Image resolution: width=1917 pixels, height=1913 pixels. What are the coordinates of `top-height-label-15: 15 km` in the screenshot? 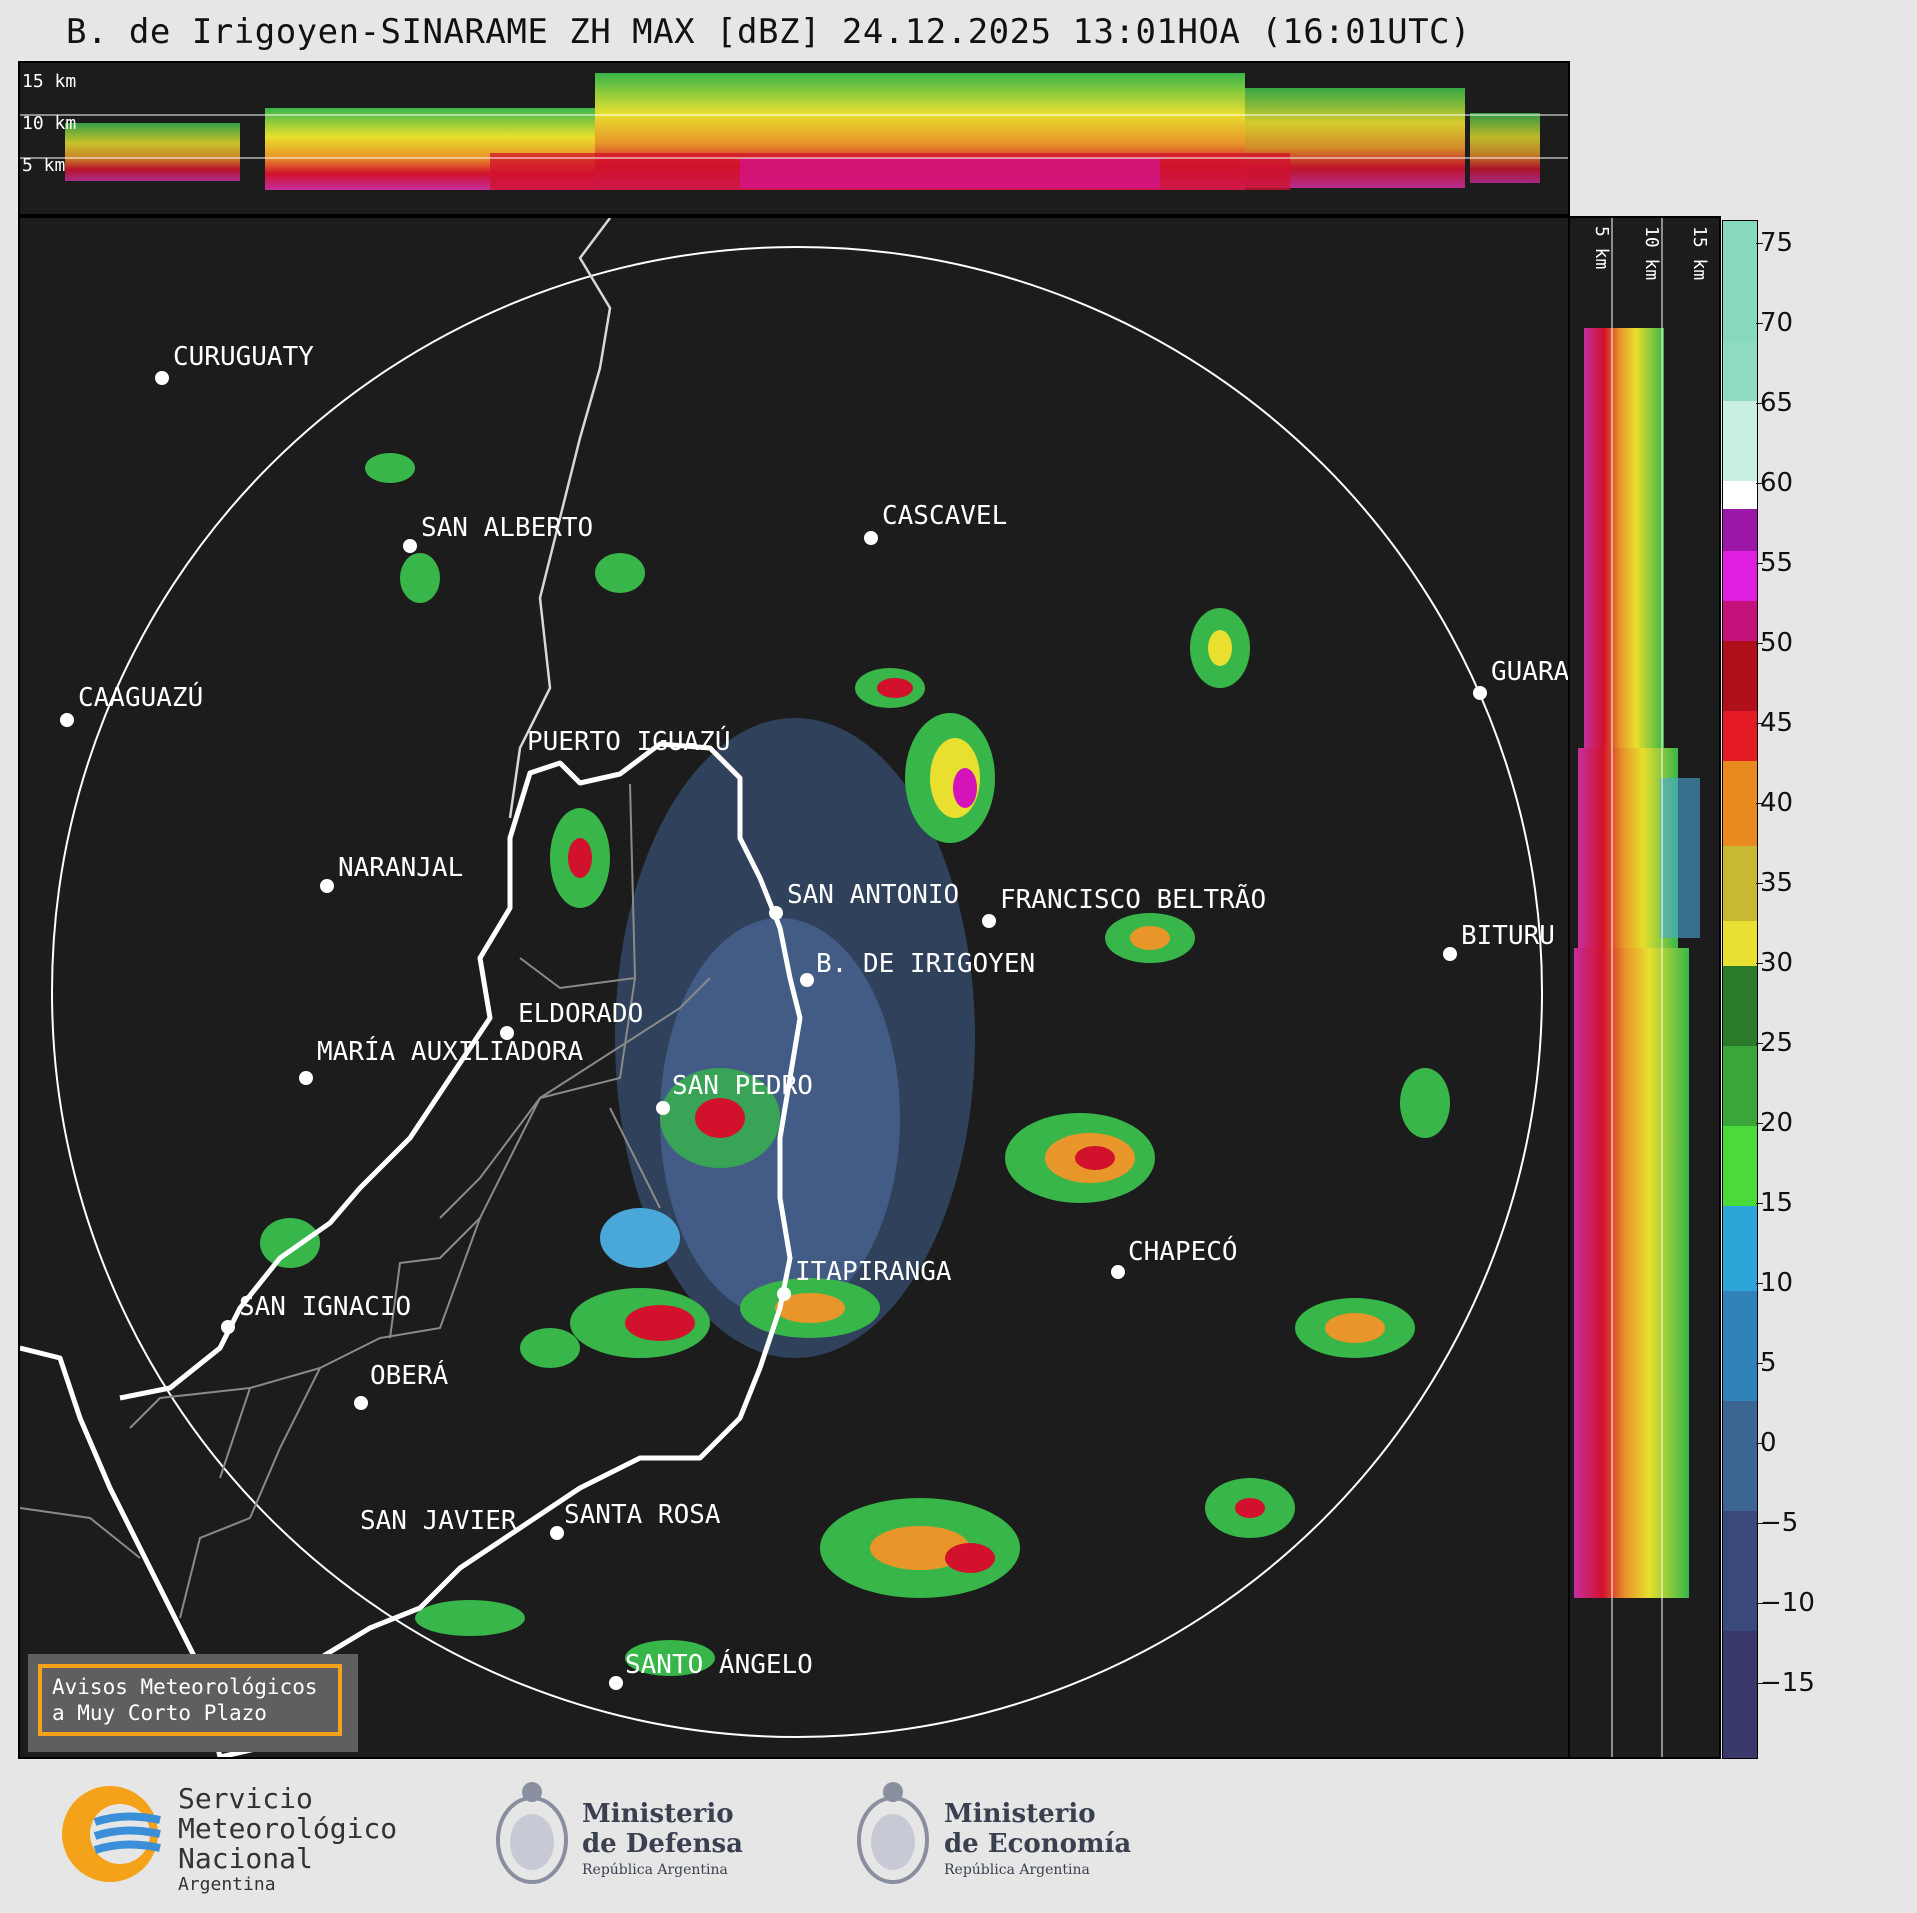 It's located at (49, 81).